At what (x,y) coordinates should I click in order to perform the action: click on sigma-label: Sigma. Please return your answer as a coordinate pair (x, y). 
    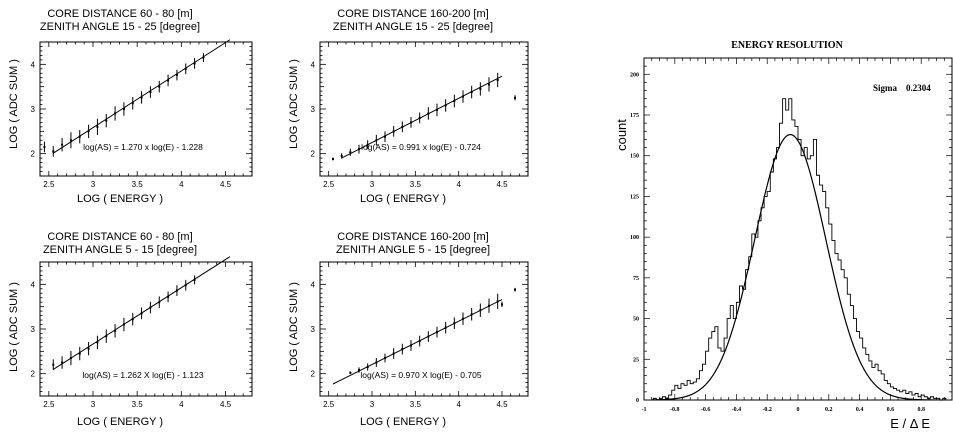
    Looking at the image, I should click on (885, 88).